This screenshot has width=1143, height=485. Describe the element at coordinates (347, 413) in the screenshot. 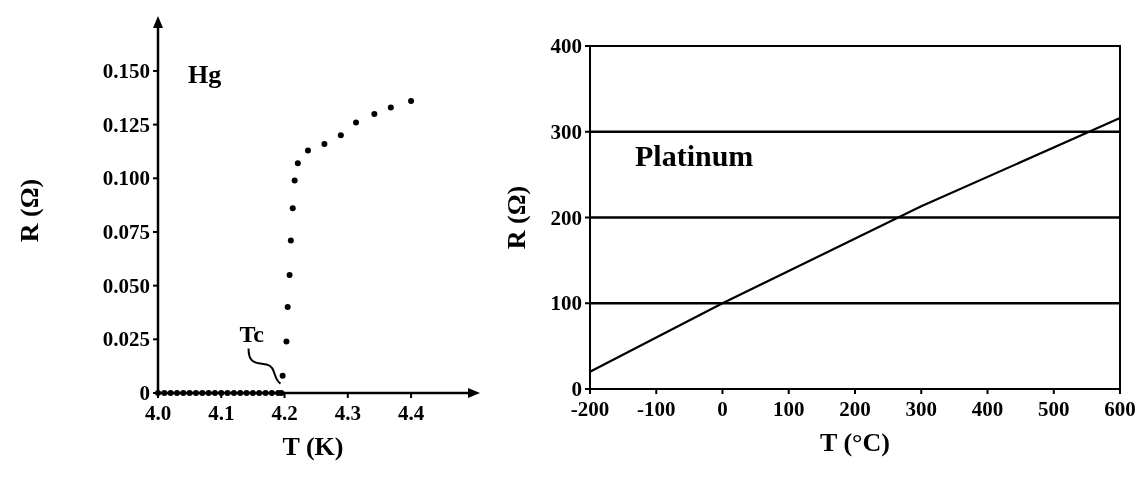

I see `x-tick-label: 4.3` at that location.